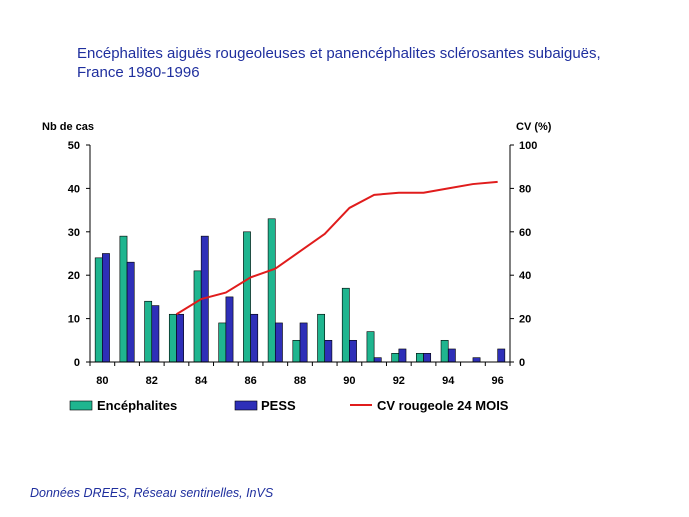 This screenshot has width=689, height=517. I want to click on y-left-tick-label: 30, so click(74, 233).